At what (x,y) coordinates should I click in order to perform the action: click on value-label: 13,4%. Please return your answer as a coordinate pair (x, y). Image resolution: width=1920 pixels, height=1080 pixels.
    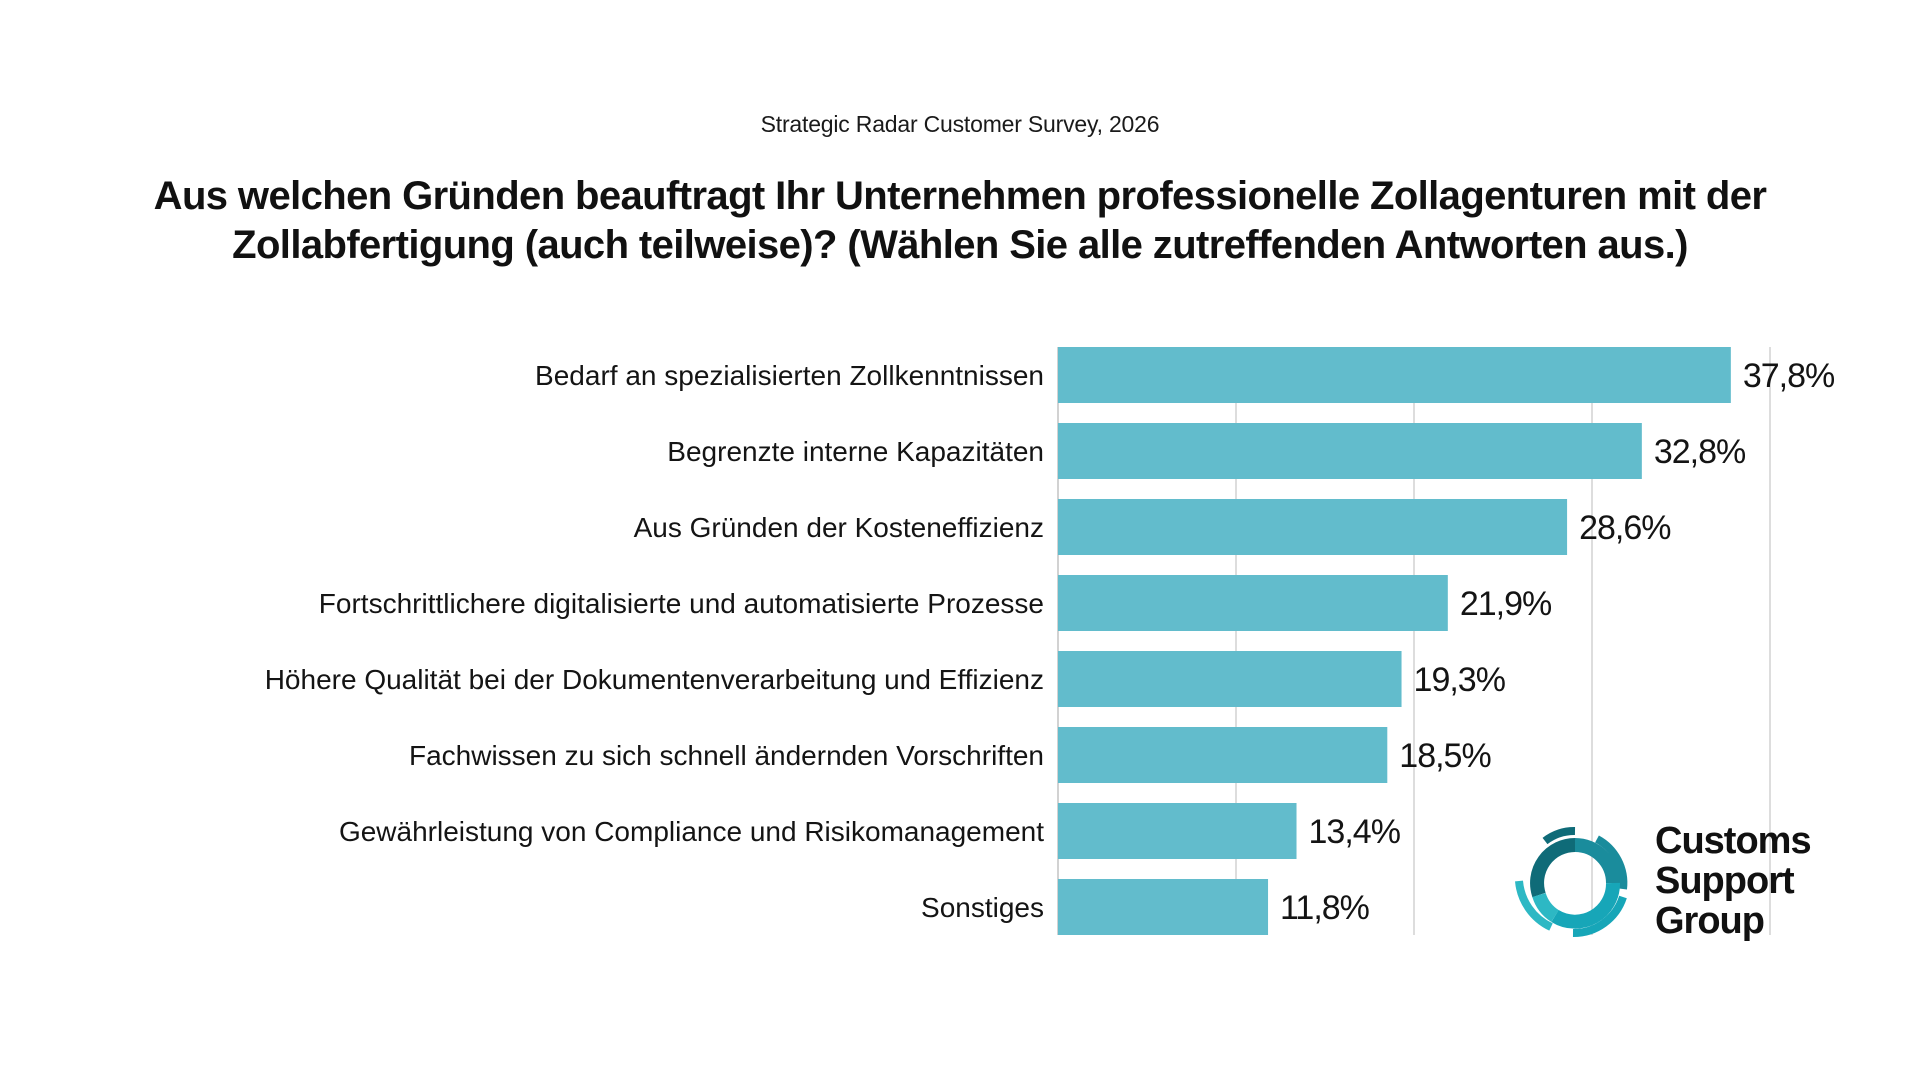
    Looking at the image, I should click on (1355, 832).